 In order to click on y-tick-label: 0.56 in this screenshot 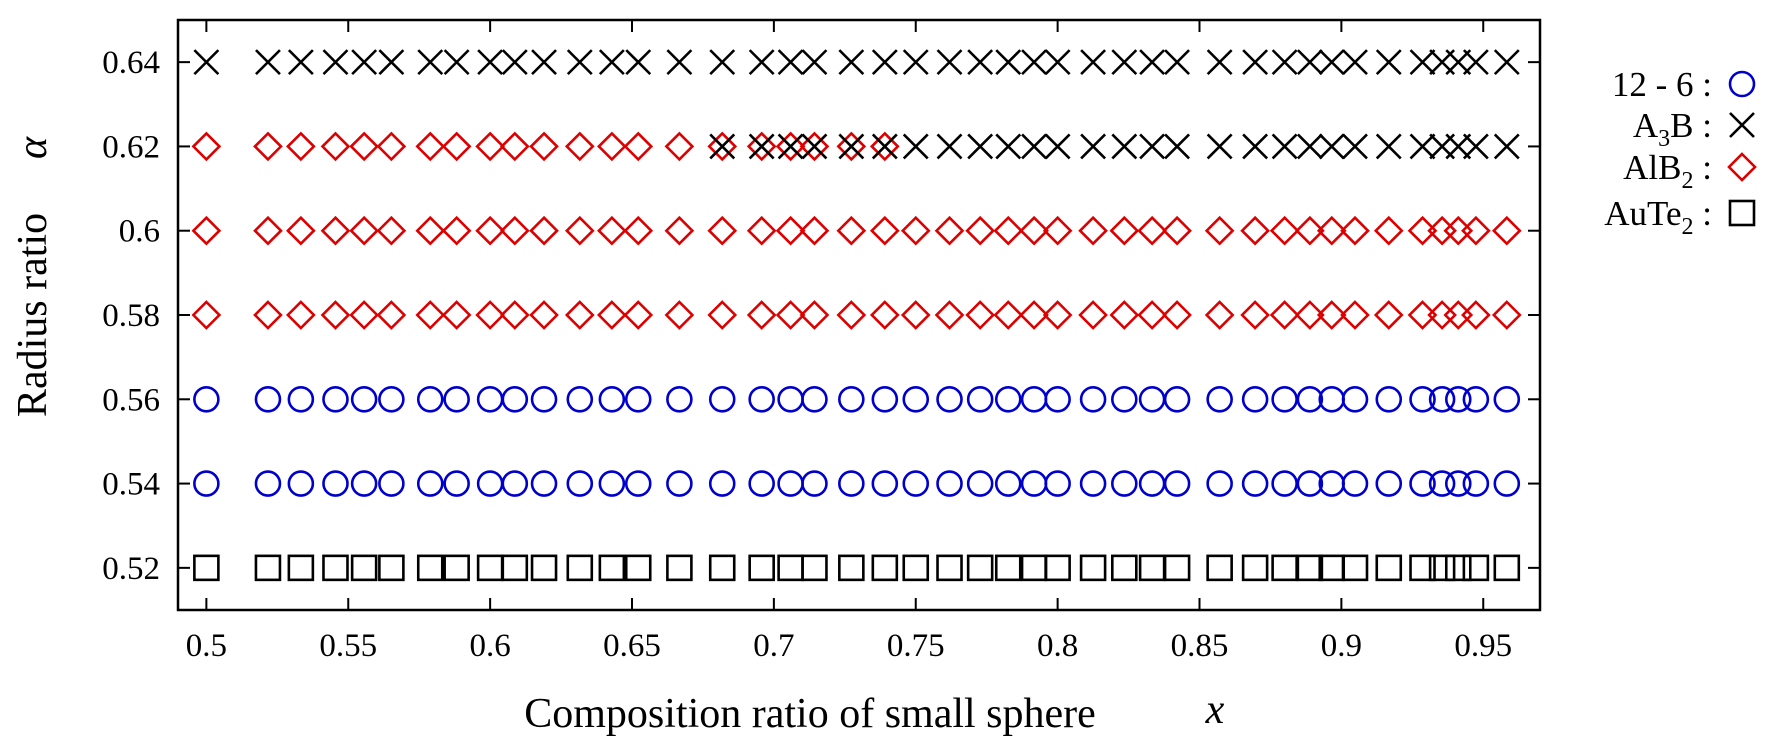, I will do `click(131, 400)`.